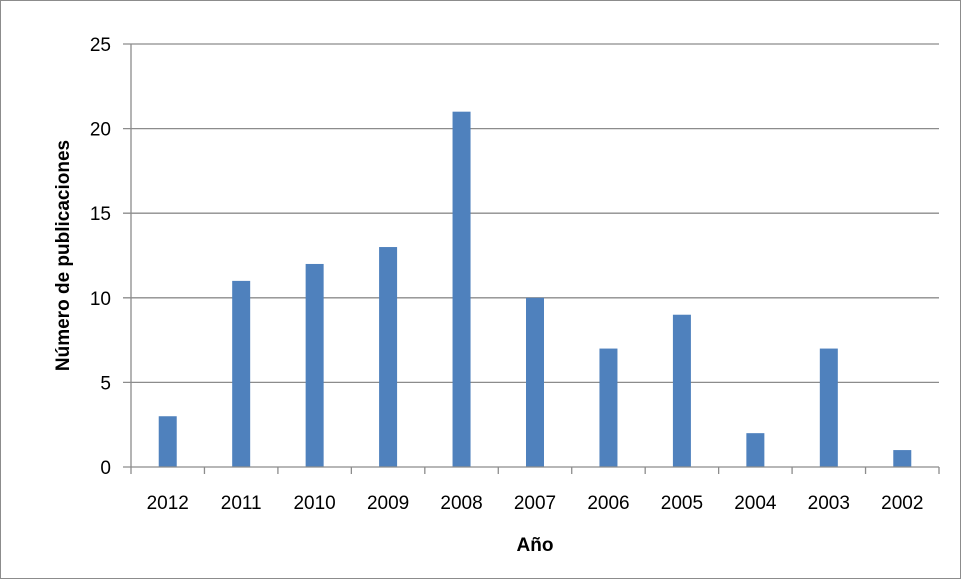 This screenshot has width=961, height=580. What do you see at coordinates (461, 503) in the screenshot?
I see `x-tick-label: 2008` at bounding box center [461, 503].